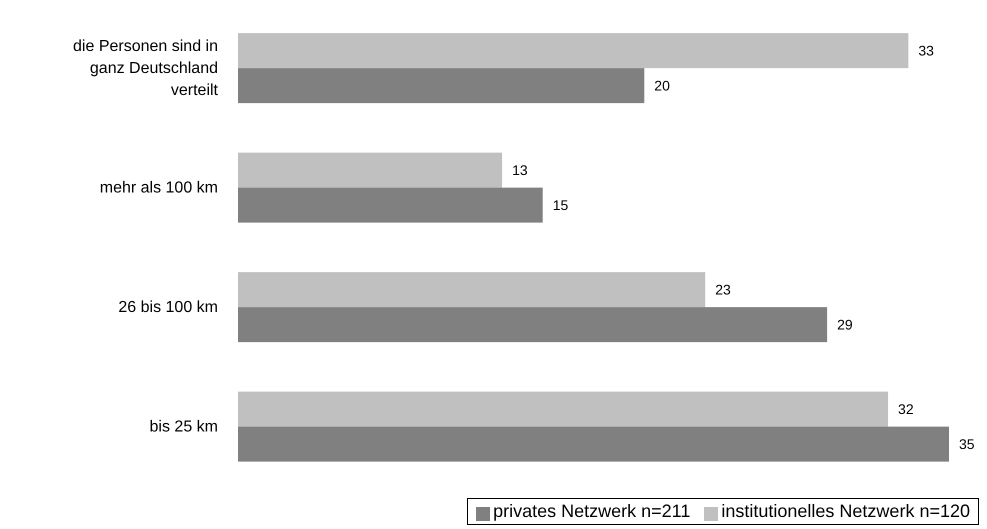 The width and height of the screenshot is (987, 529). Describe the element at coordinates (184, 426) in the screenshot. I see `y-tick-label: bis 25 km` at that location.